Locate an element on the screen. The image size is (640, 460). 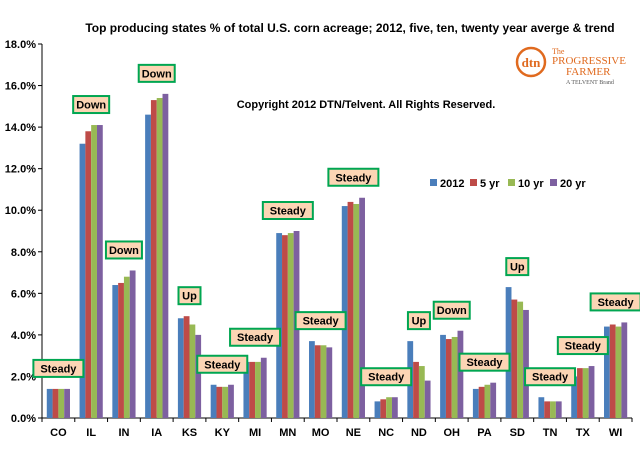
y-tick-label: 6.0% is located at coordinates (23, 294).